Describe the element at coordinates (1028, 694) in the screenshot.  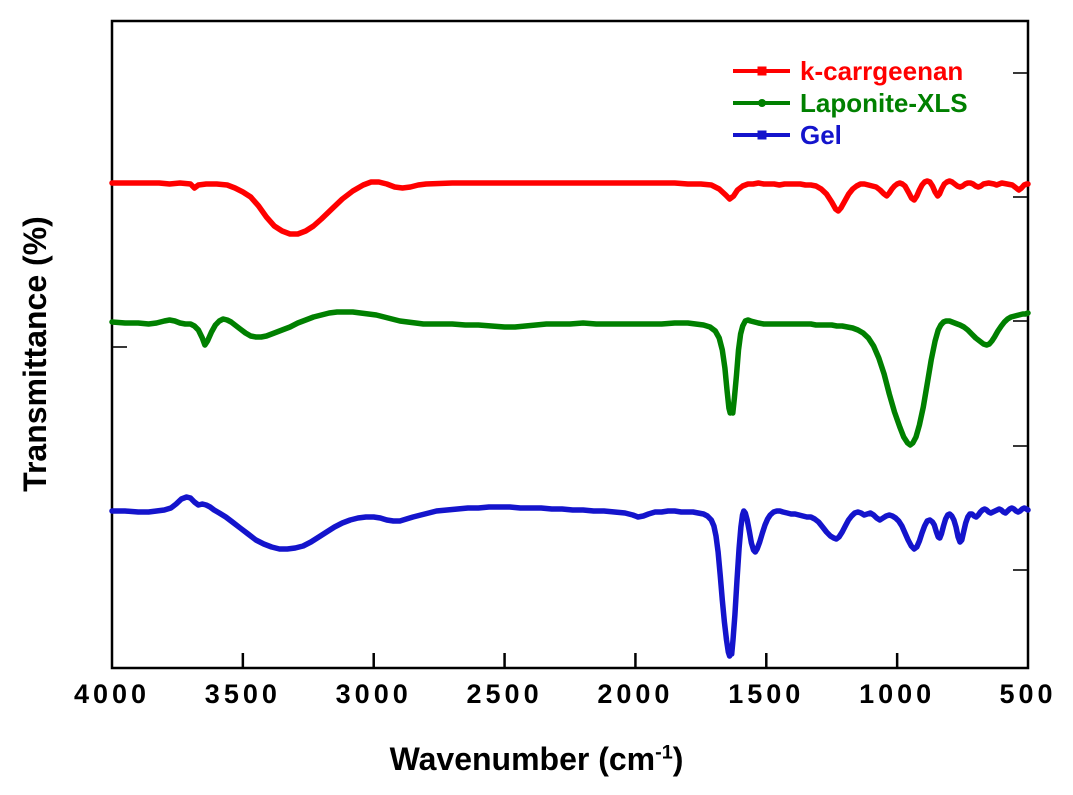
I see `x-tick-label-500: 500` at that location.